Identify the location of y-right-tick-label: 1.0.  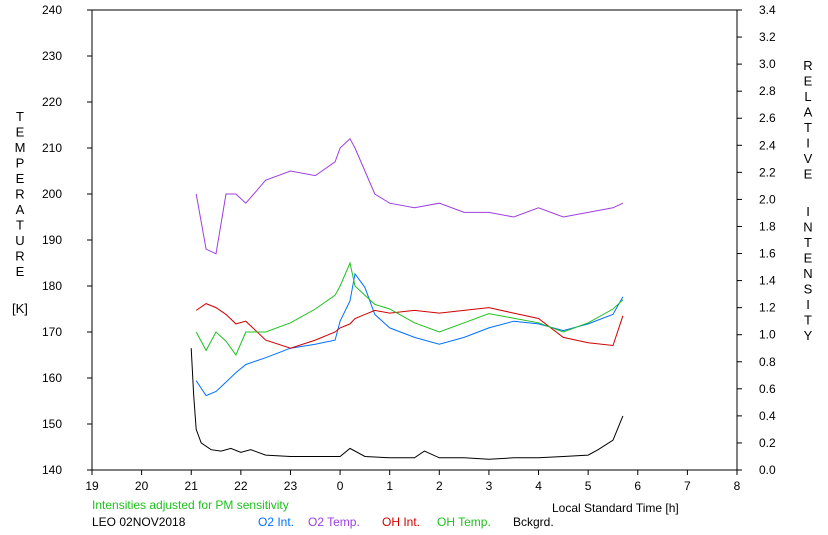
(767, 335).